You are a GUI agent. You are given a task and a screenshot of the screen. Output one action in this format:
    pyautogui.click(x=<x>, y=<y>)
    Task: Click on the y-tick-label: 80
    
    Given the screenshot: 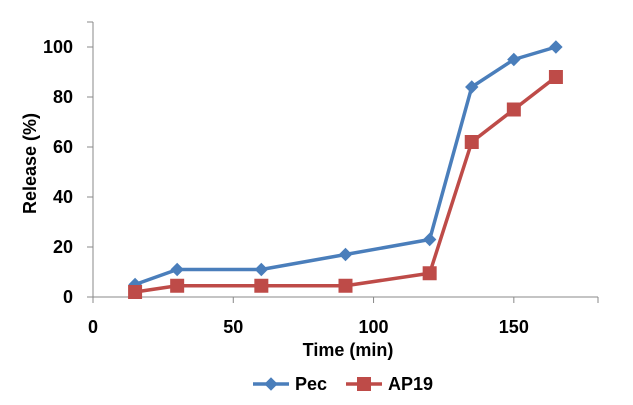 What is the action you would take?
    pyautogui.click(x=63, y=97)
    